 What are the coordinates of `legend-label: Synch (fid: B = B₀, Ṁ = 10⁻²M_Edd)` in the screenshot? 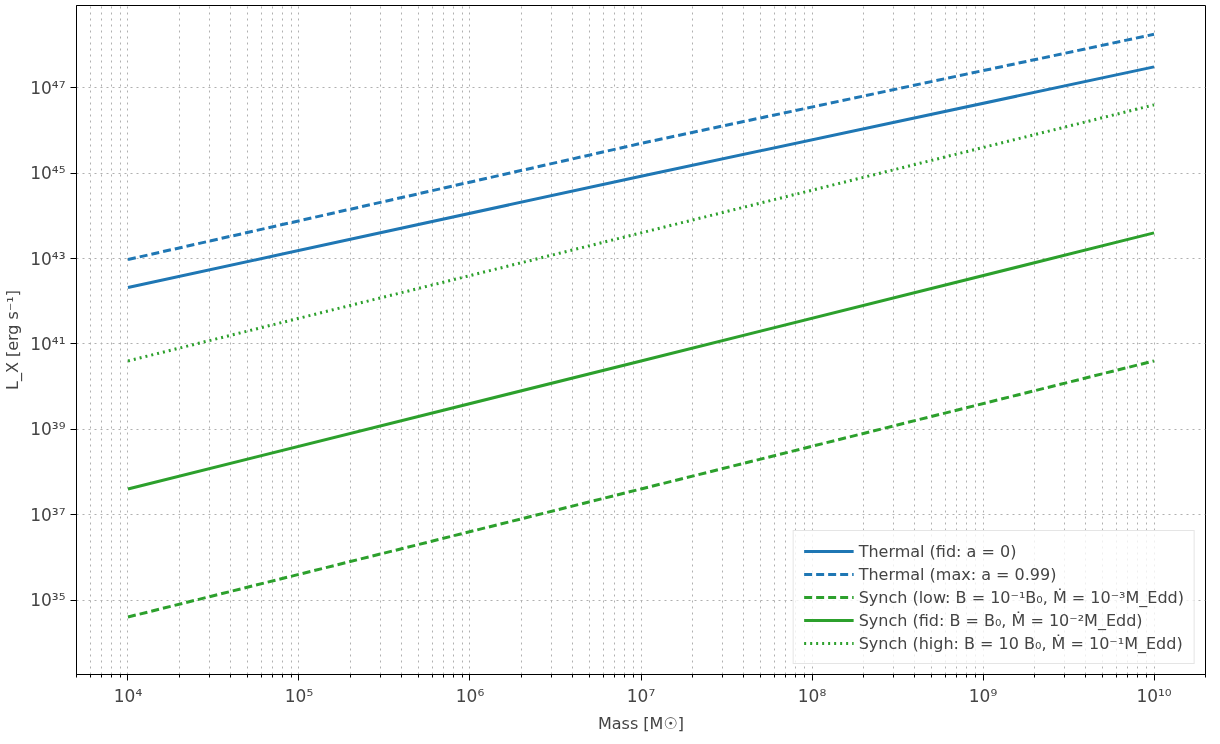 It's located at (1000, 620).